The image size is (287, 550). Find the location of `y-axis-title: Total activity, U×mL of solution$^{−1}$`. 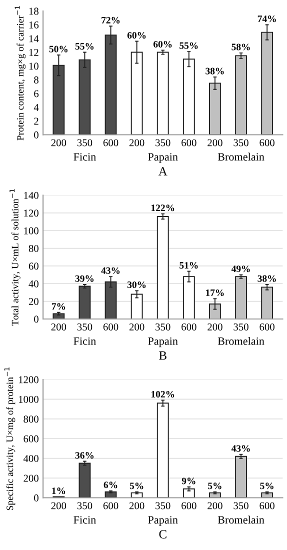

y-axis-title: Total activity, U×mL of solution$^{−1}$ is located at coordinates (15, 257).